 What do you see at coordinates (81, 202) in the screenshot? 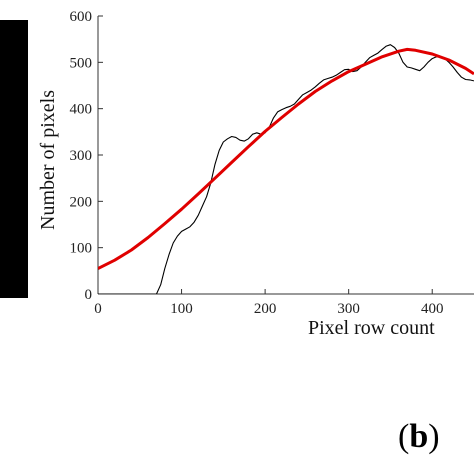
I see `y-tick-label: 200` at bounding box center [81, 202].